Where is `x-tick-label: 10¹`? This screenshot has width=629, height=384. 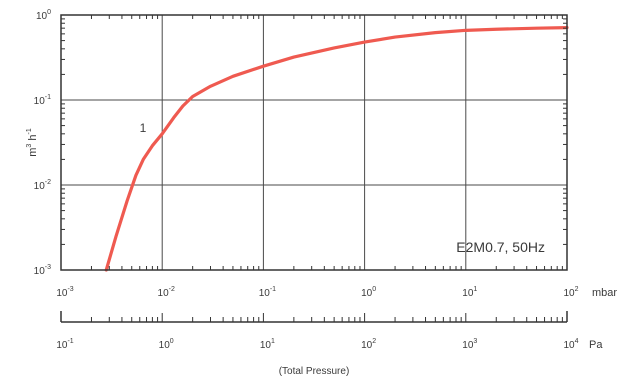
x-tick-label: 10¹ is located at coordinates (469, 292).